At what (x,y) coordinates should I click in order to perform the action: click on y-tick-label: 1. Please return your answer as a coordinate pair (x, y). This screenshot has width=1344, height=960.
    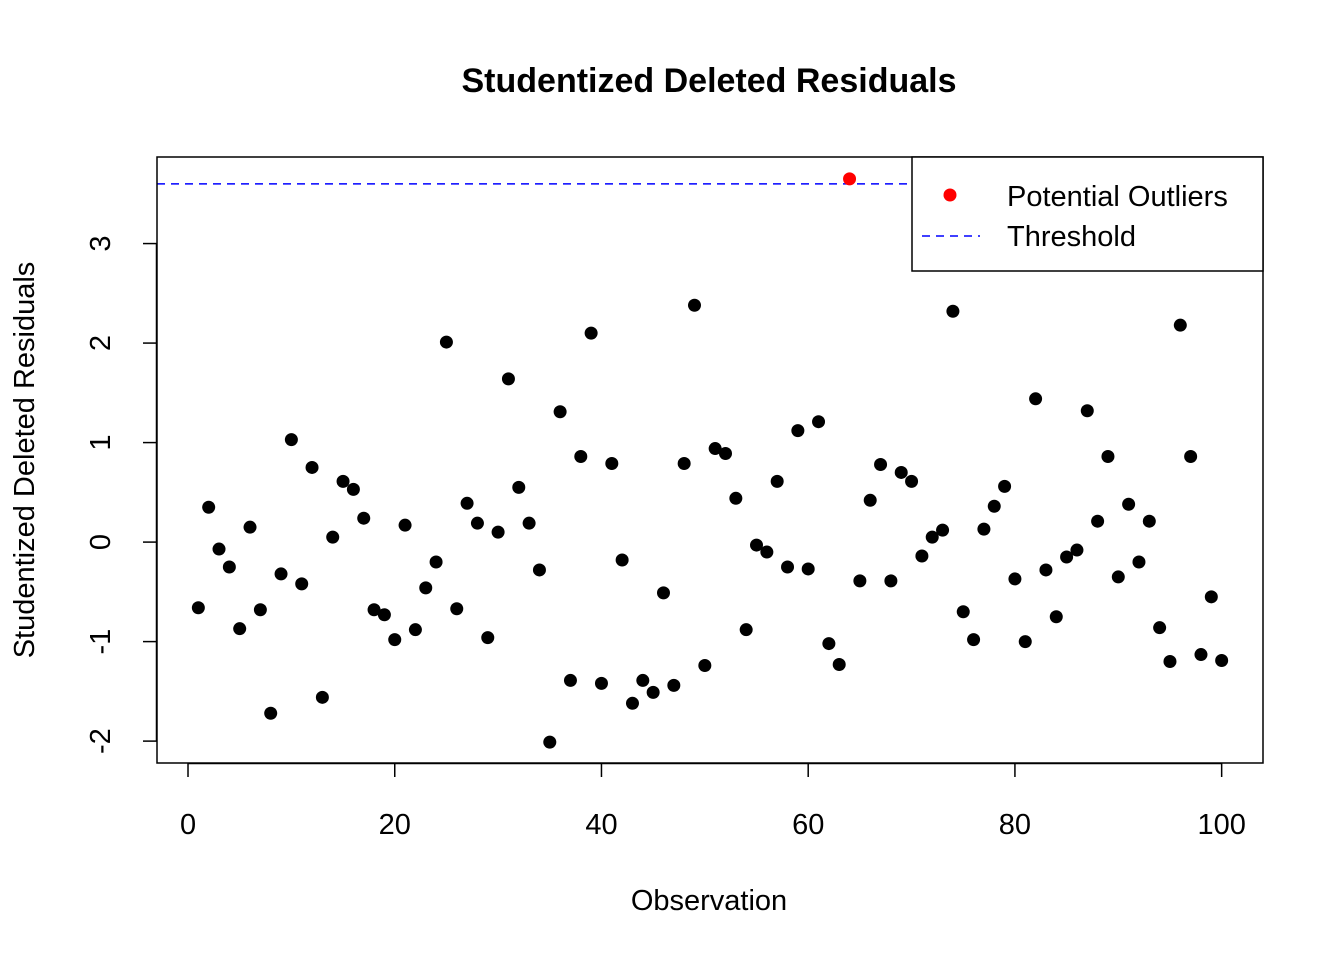
    Looking at the image, I should click on (101, 443).